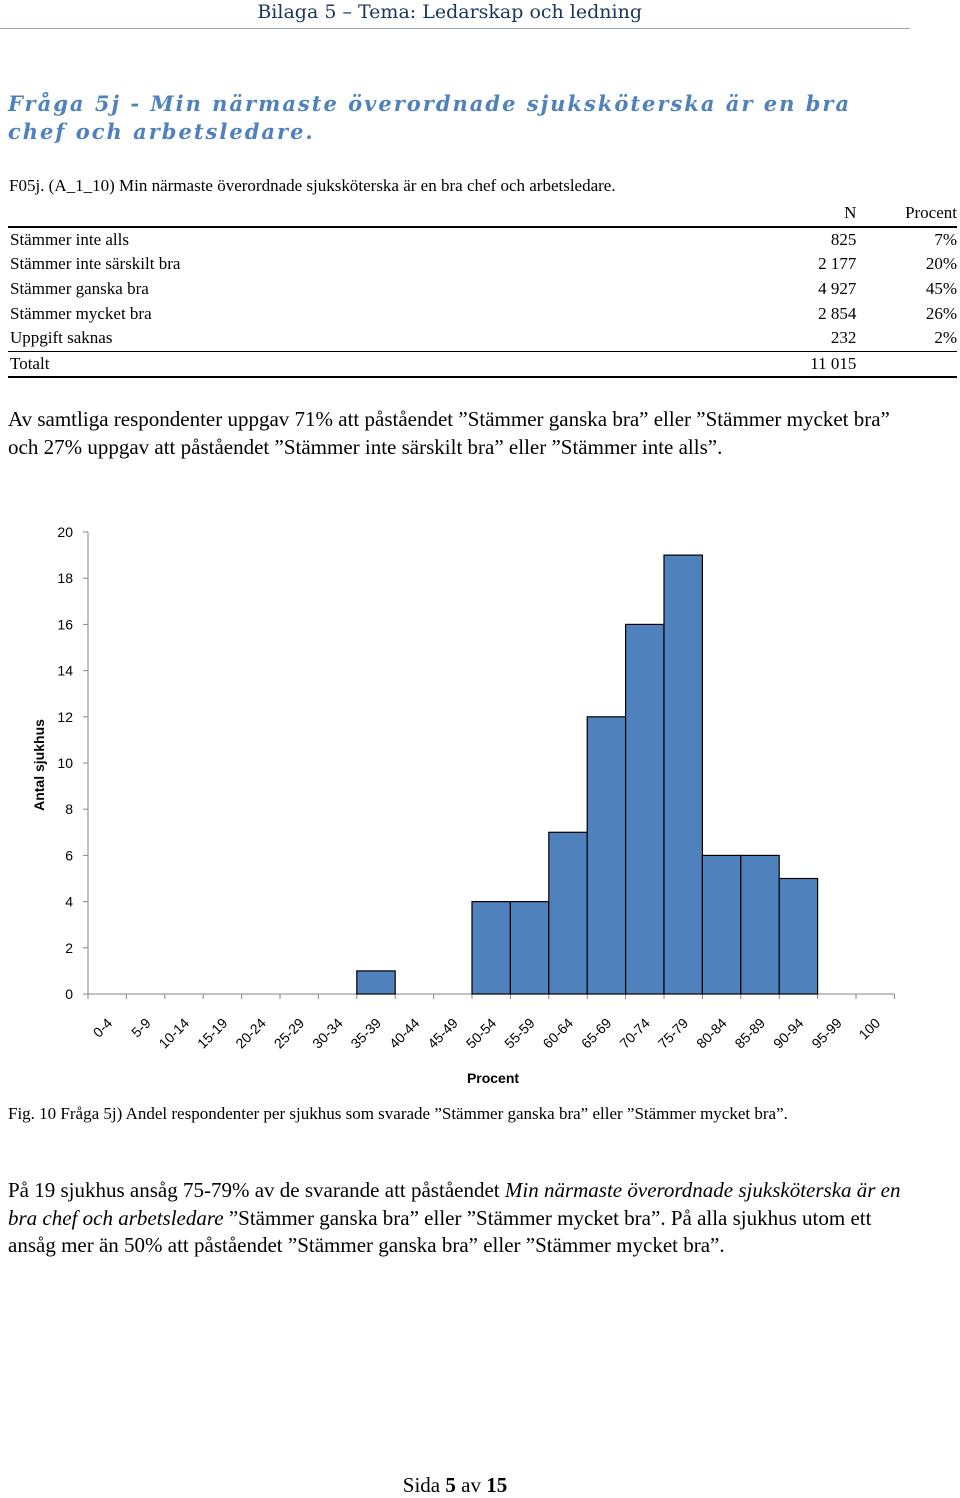 Image resolution: width=960 pixels, height=1498 pixels. I want to click on table-row: Uppgift saknas 232 2%, so click(482, 338).